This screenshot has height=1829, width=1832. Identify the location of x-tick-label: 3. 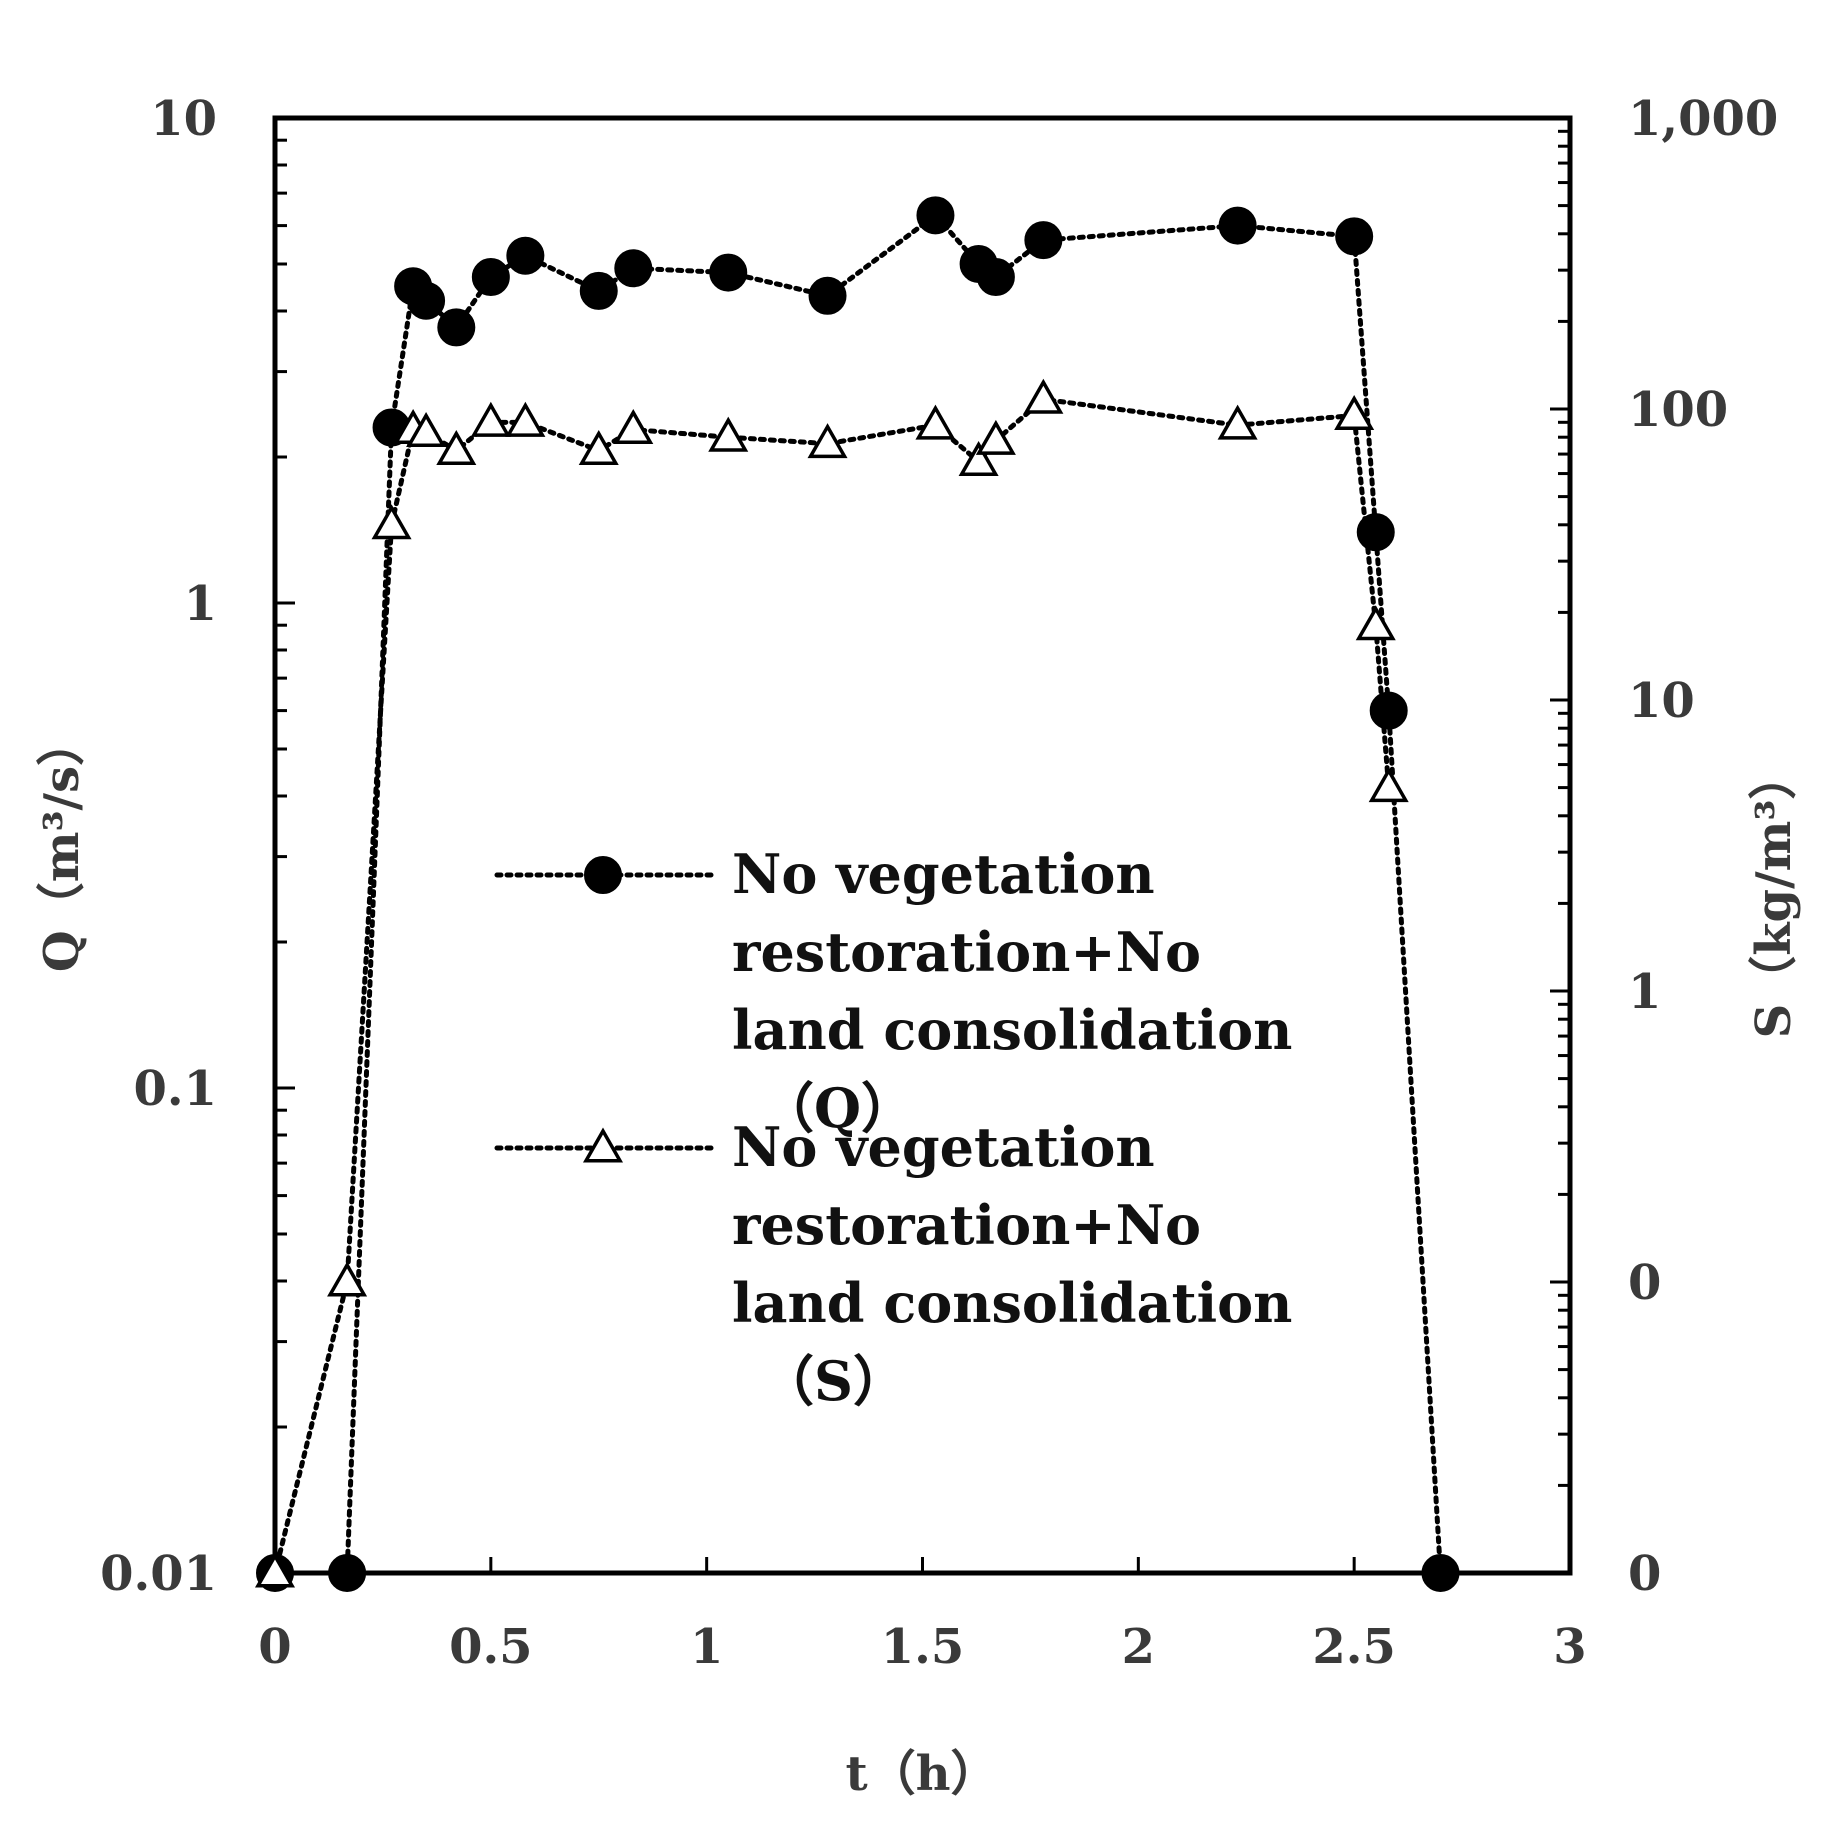
(1569, 1647).